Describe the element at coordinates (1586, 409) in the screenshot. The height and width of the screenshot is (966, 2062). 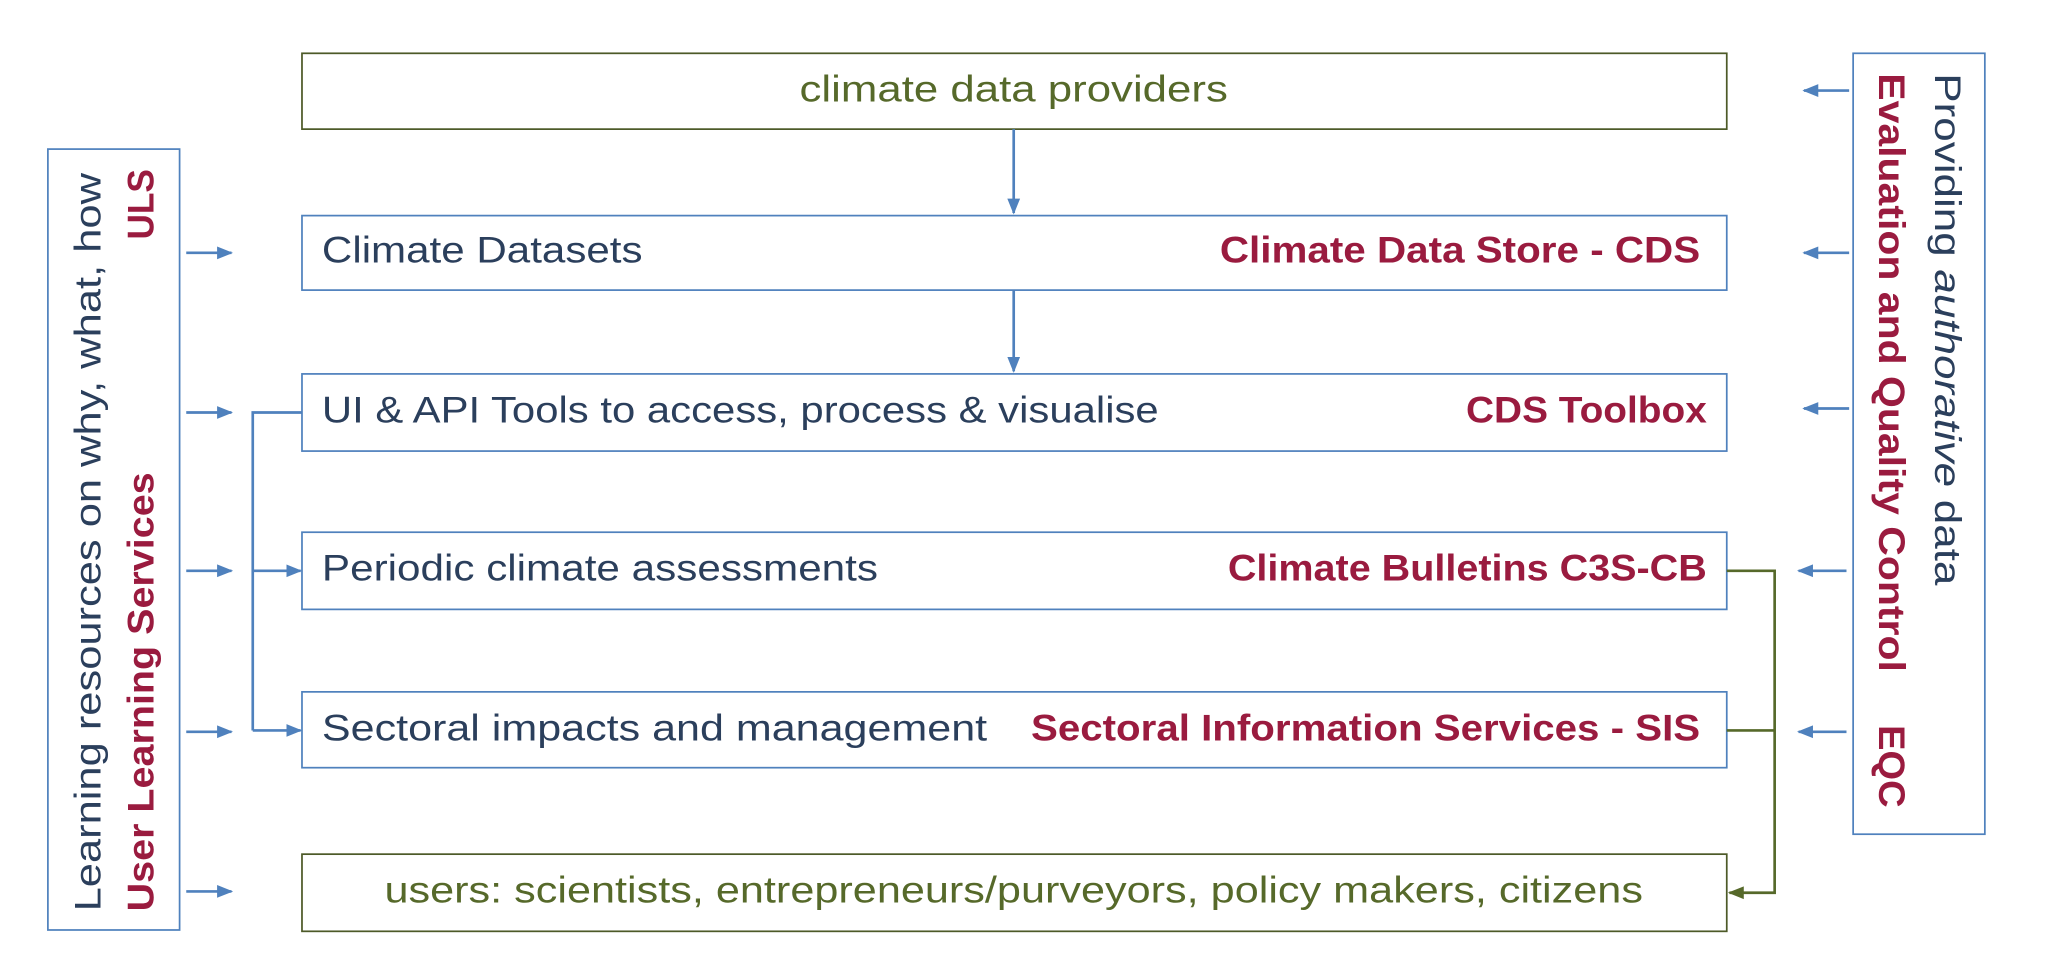
I see `node-service: CDS Toolbox` at that location.